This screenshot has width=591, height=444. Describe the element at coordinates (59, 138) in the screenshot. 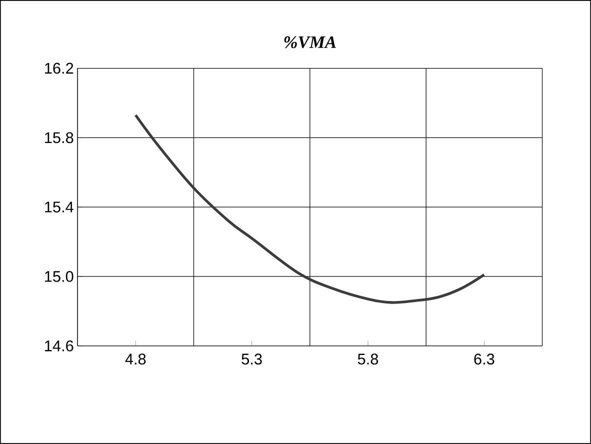

I see `y-tick-label: 15.8` at that location.